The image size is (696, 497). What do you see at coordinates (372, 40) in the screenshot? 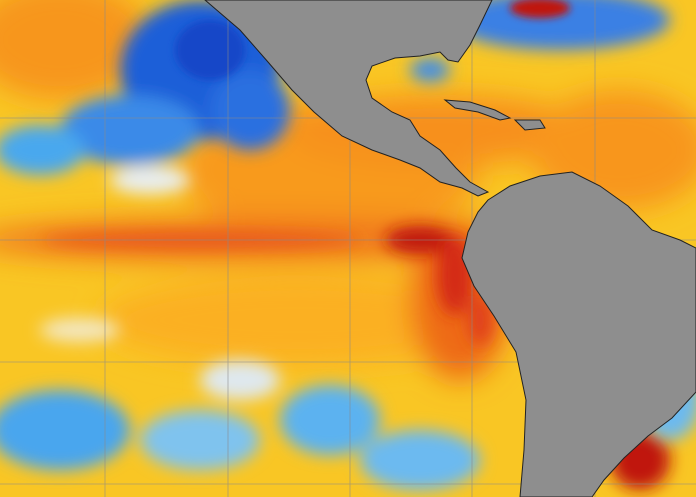
I see `deep-cool-anomalies` at bounding box center [372, 40].